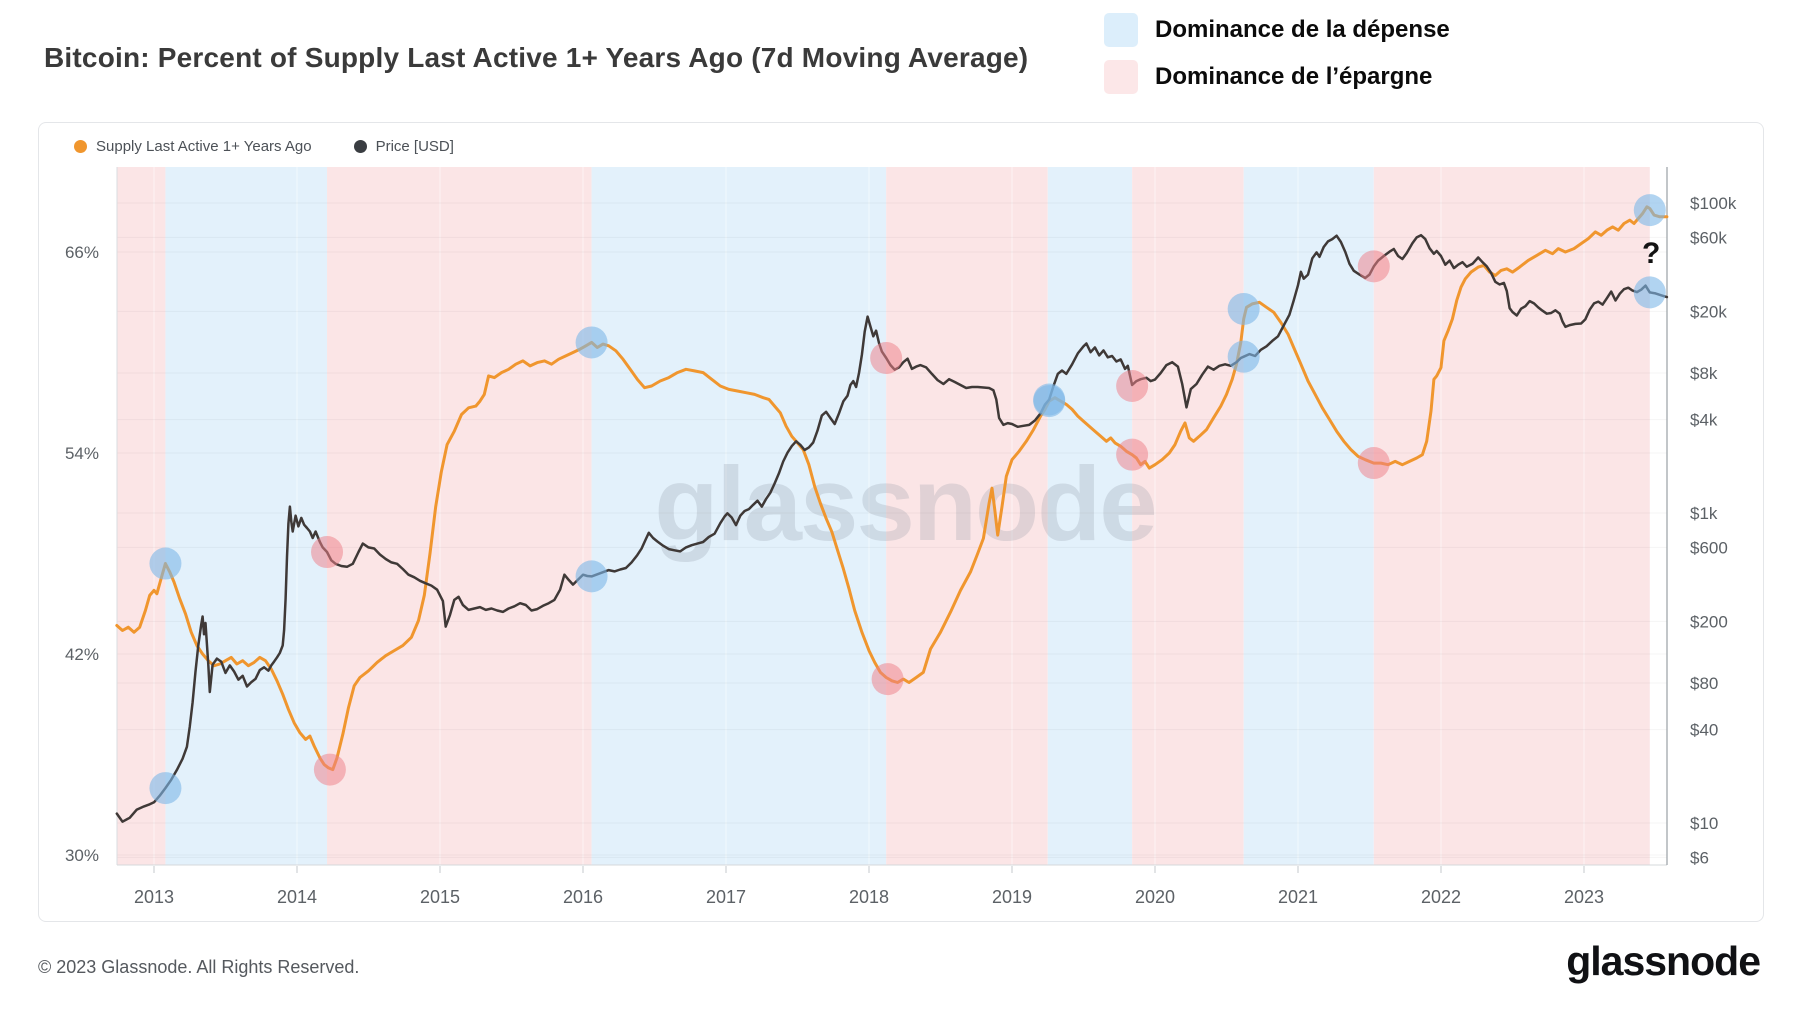 This screenshot has height=1013, width=1800. Describe the element at coordinates (1012, 897) in the screenshot. I see `x-axis-label: 2019` at that location.